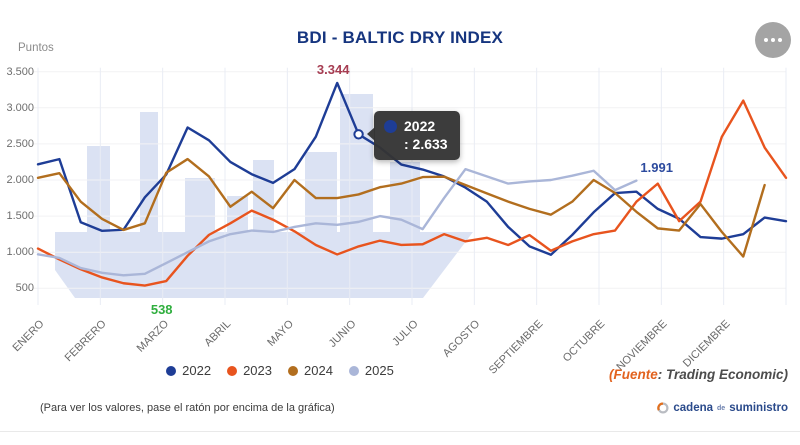  Describe the element at coordinates (318, 370) in the screenshot. I see `legend-label-2024: 2024` at that location.